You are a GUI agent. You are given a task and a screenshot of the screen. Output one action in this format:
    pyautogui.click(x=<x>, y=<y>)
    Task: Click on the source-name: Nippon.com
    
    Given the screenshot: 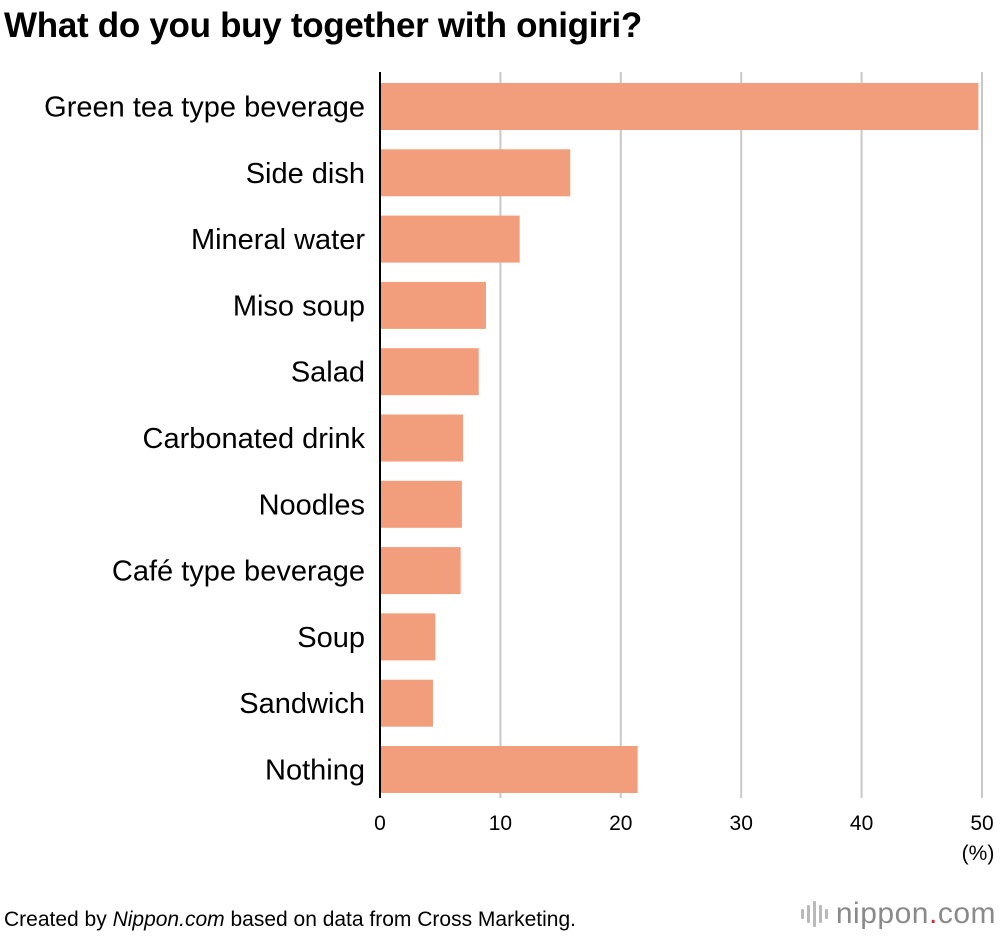 What is the action you would take?
    pyautogui.click(x=168, y=919)
    